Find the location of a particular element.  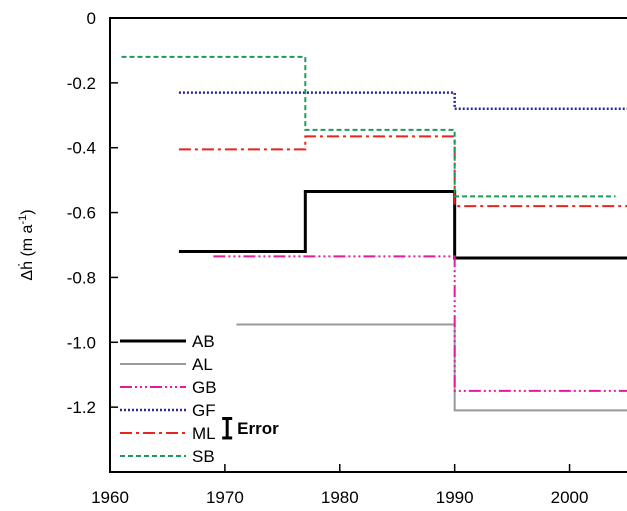

y-axis: 0 -0.2 -0.4 -0.6 -0.8 -1.0 -1.2 is located at coordinates (92, 213).